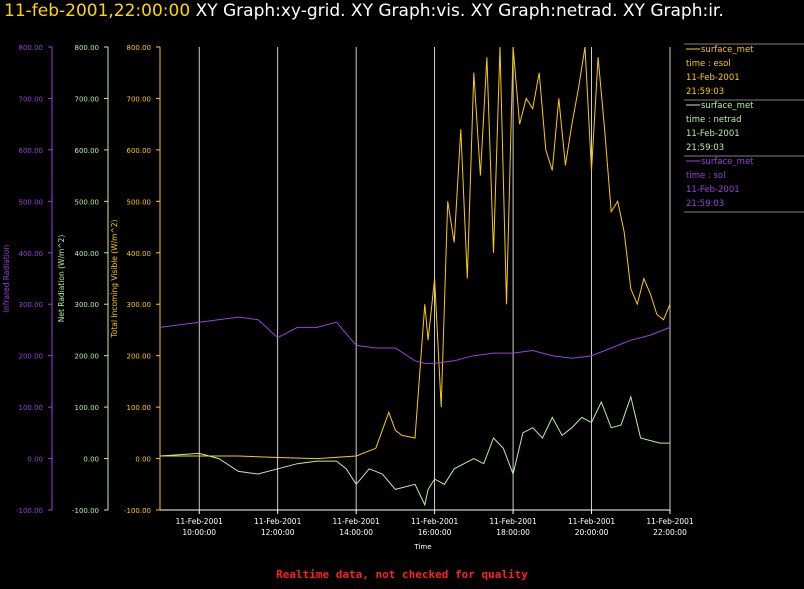  I want to click on netrad-y-tick-label: 800.00, so click(87, 48).